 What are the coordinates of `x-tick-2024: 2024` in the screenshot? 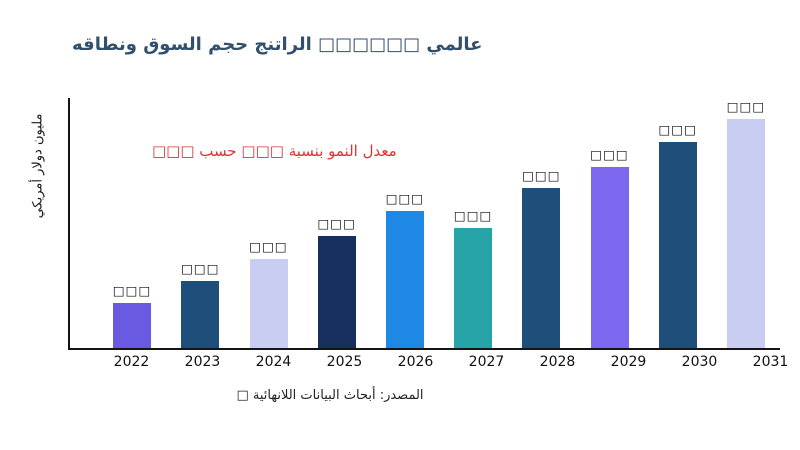 It's located at (273, 362).